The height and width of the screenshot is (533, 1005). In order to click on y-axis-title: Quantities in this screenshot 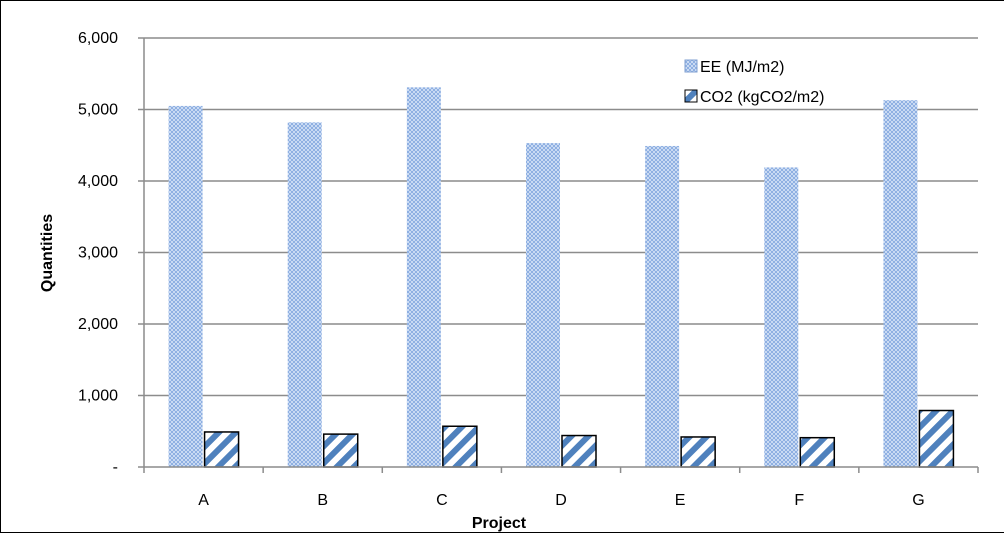, I will do `click(47, 253)`.